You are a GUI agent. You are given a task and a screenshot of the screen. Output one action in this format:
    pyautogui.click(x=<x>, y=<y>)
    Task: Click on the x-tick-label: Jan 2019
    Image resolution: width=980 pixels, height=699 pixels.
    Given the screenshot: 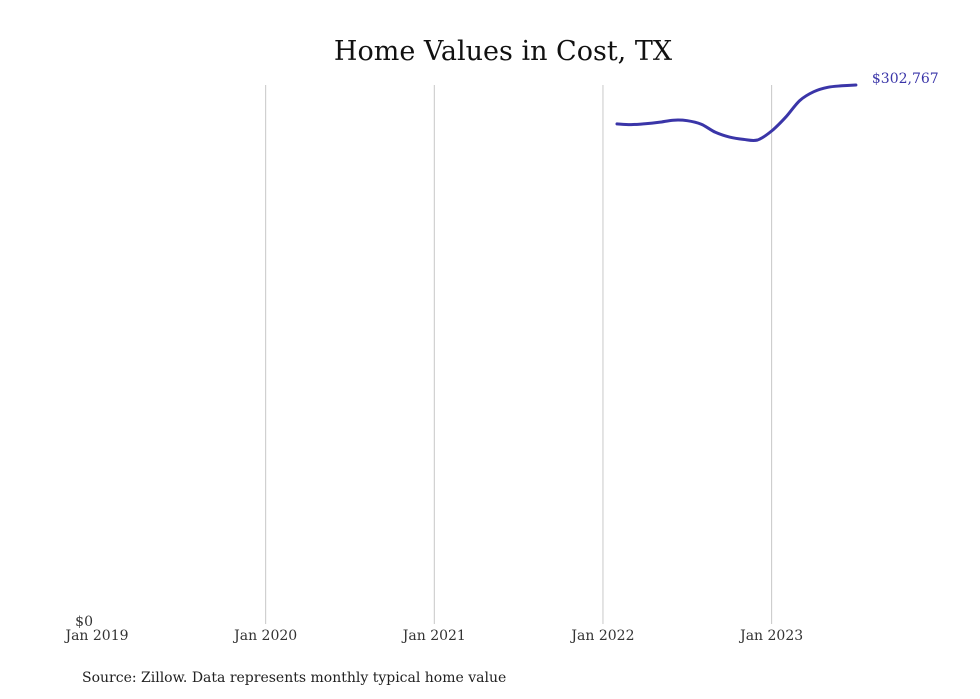 What is the action you would take?
    pyautogui.click(x=95, y=636)
    